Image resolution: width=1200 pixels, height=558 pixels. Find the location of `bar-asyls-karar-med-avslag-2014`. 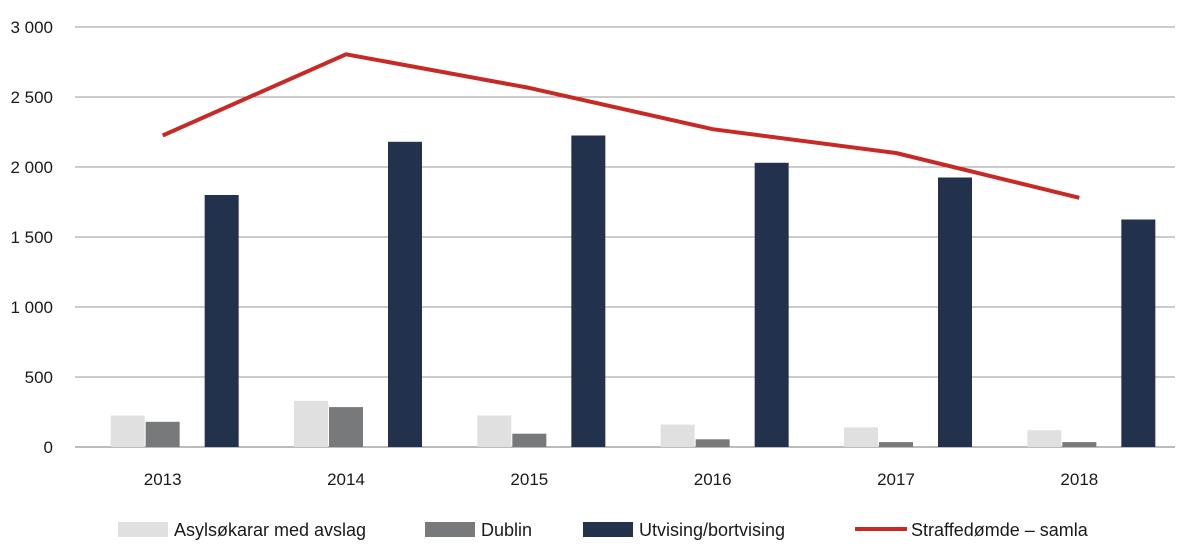

bar-asyls-karar-med-avslag-2014 is located at coordinates (311, 423).